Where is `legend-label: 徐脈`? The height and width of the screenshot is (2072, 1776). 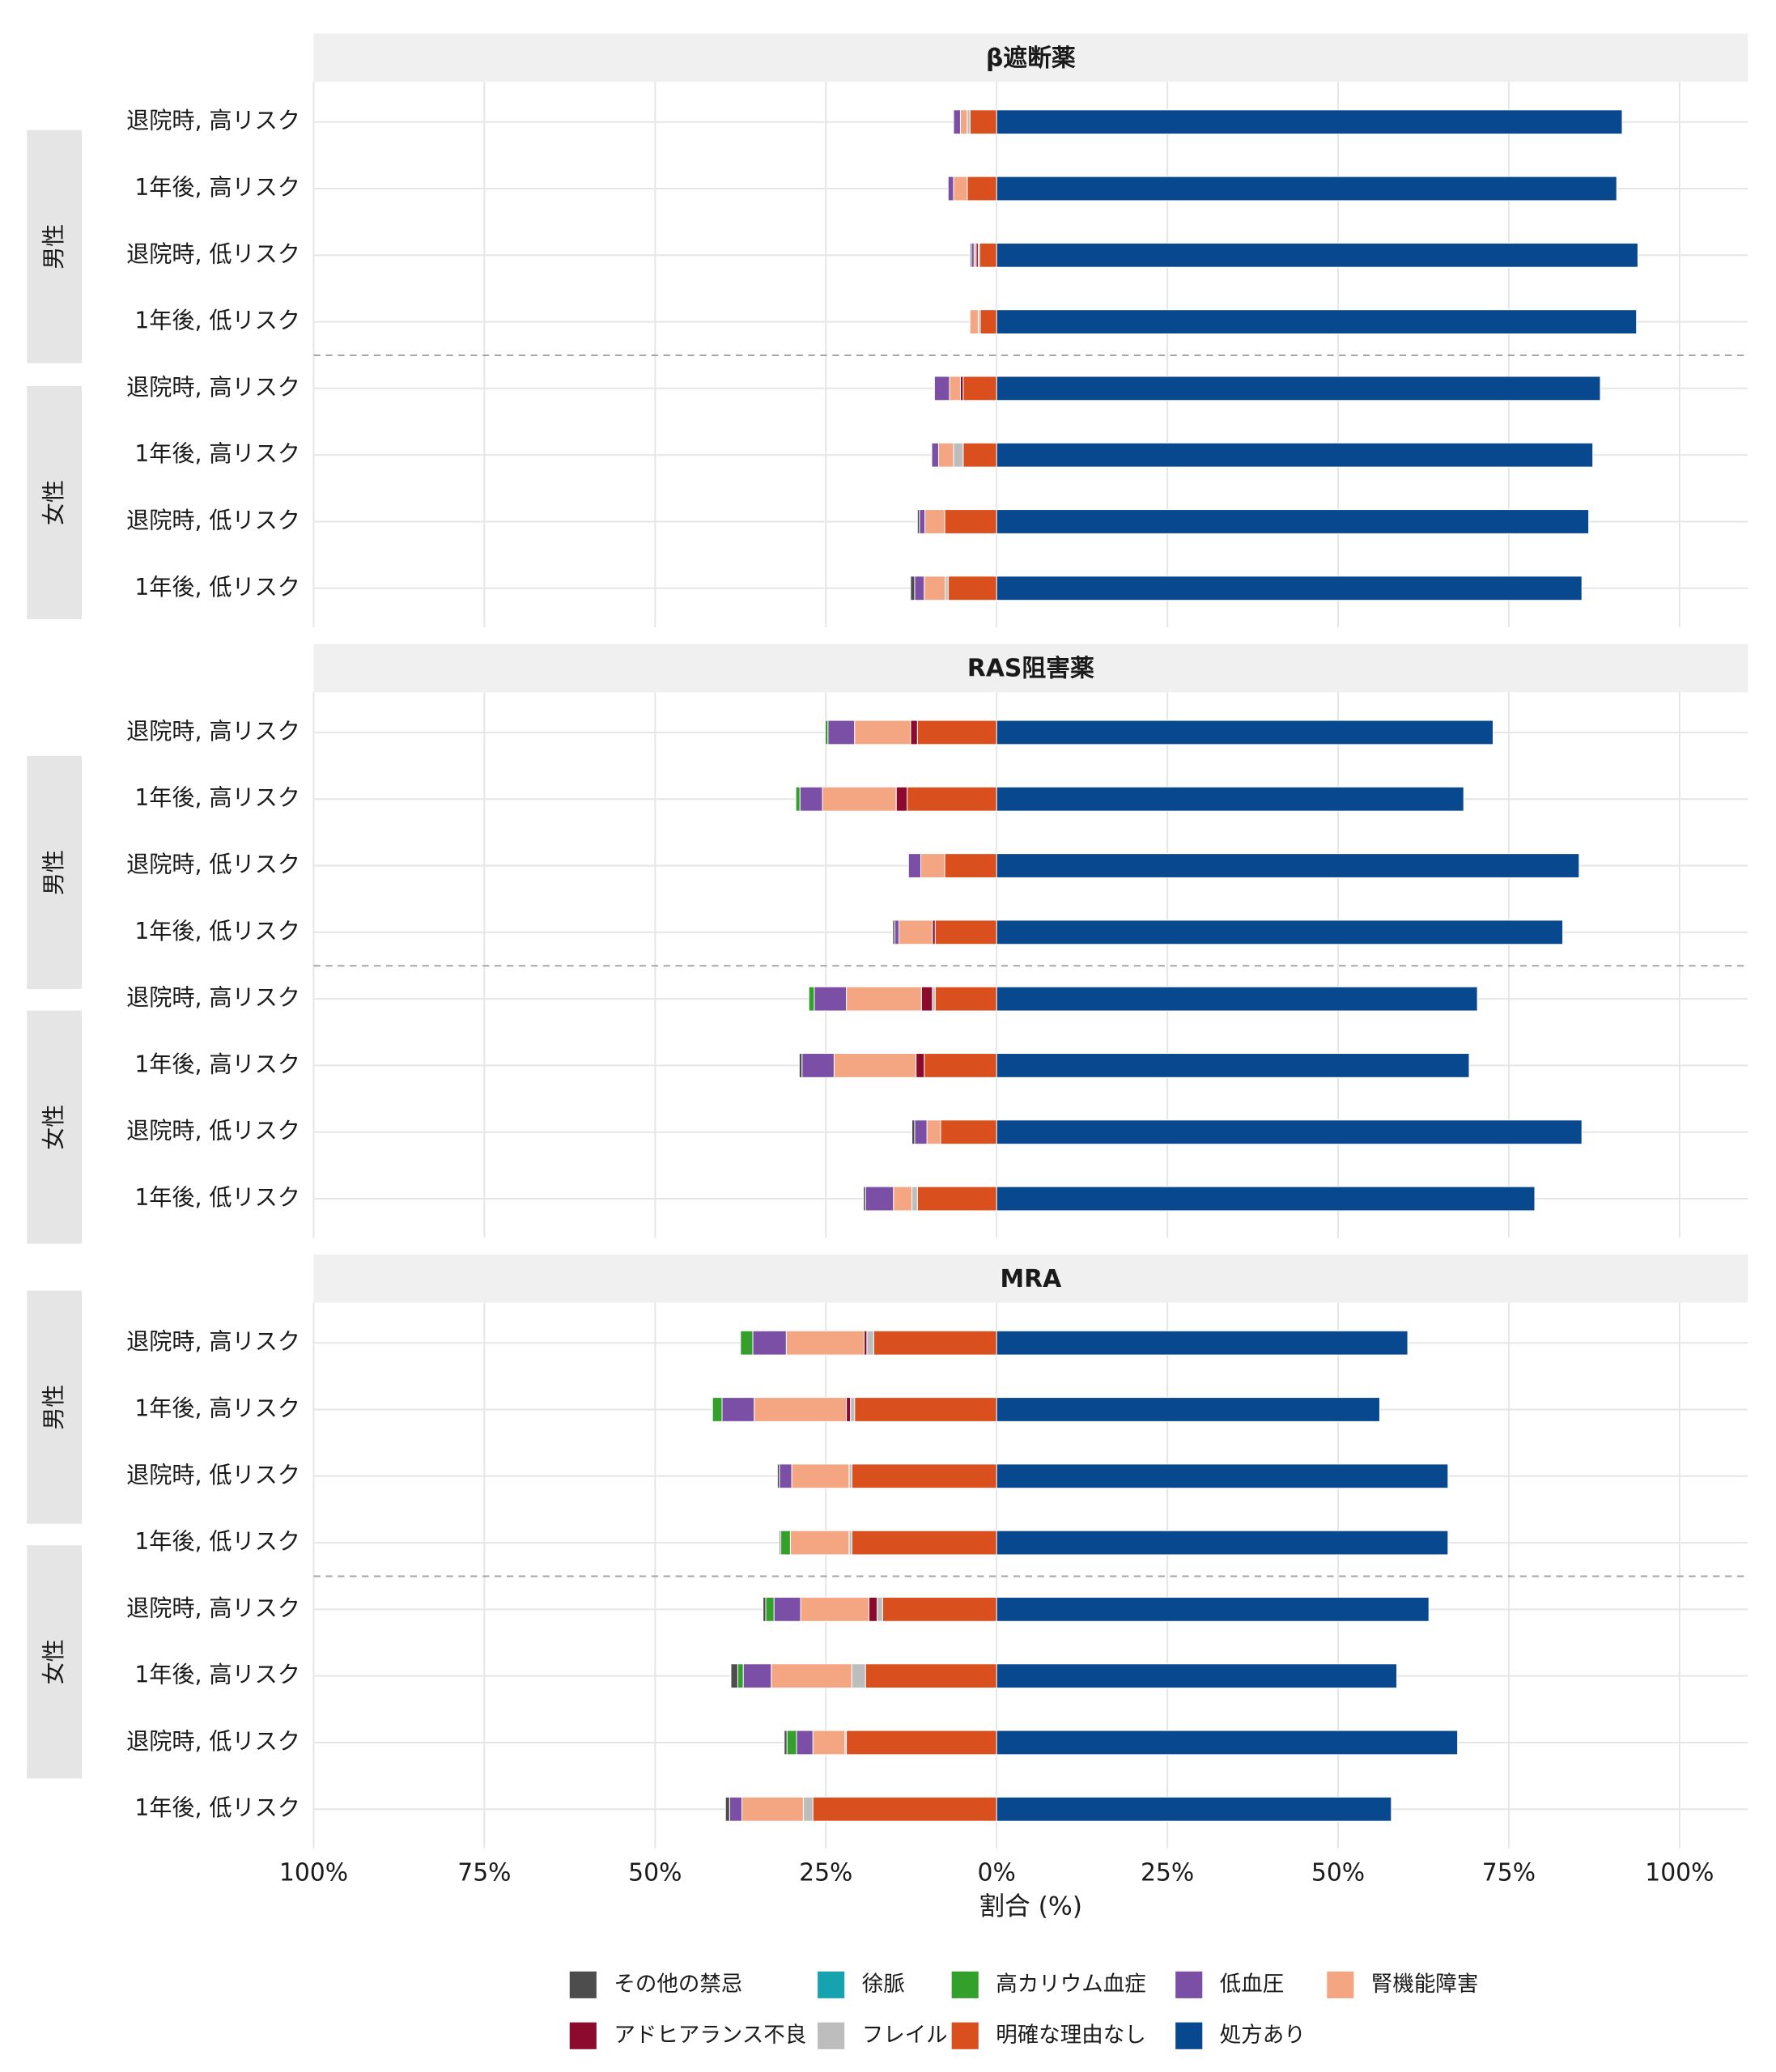
legend-label: 徐脈 is located at coordinates (884, 1984).